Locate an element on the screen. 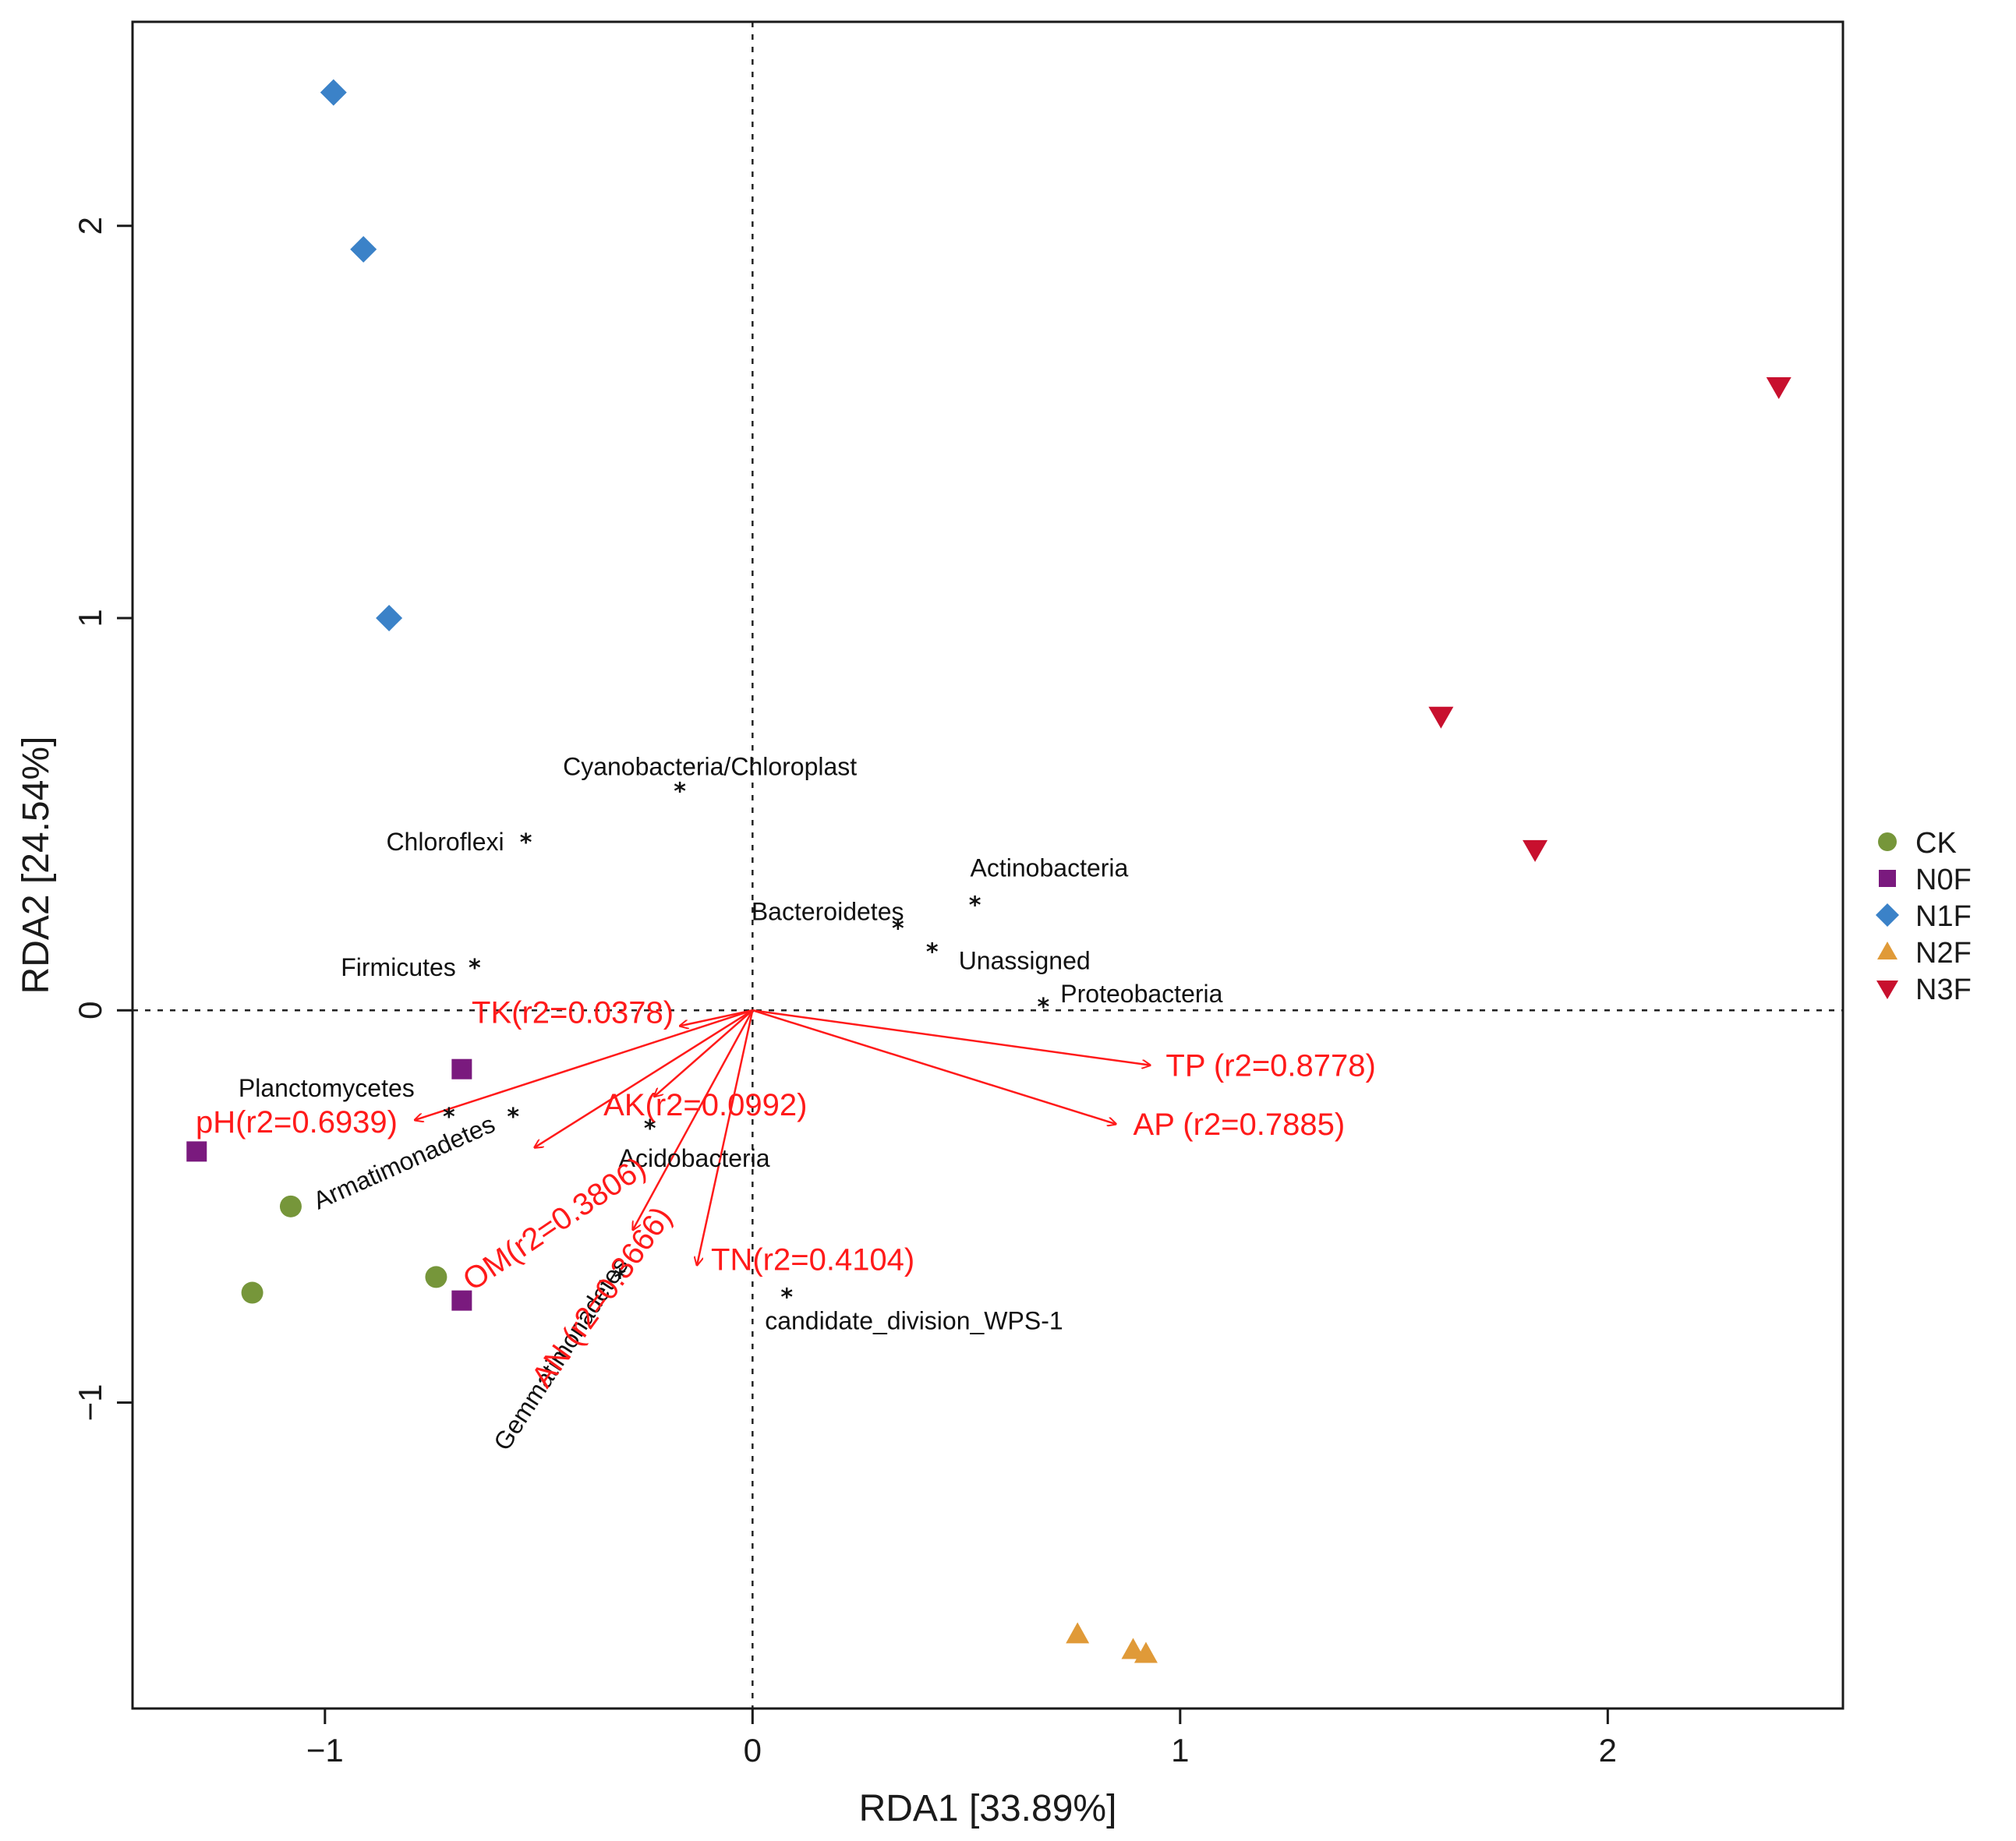  y-tick-label: 0 is located at coordinates (90, 1011).